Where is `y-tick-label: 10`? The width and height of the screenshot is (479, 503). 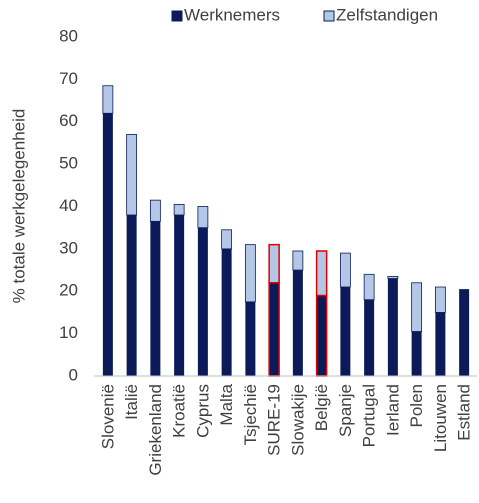 y-tick-label: 10 is located at coordinates (68, 332).